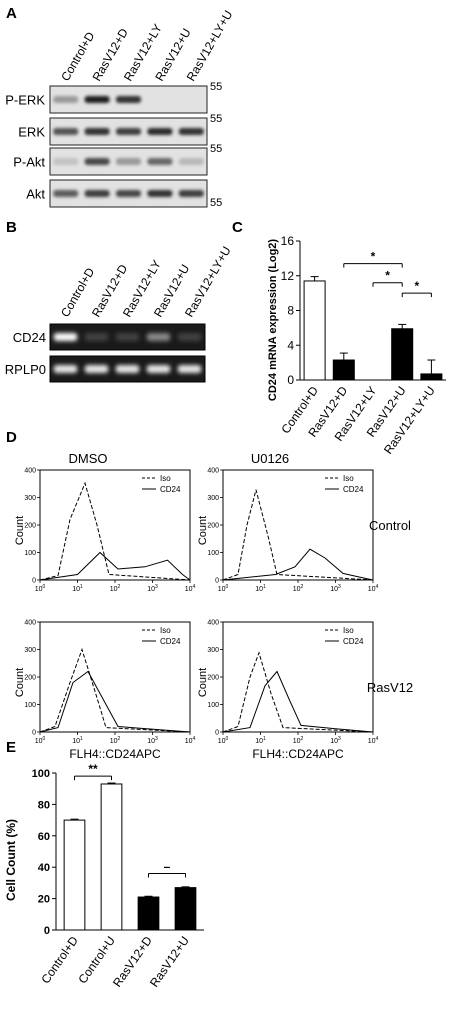 This screenshot has height=1018, width=454. I want to click on chart-y-tick-label: 100, so click(41, 774).